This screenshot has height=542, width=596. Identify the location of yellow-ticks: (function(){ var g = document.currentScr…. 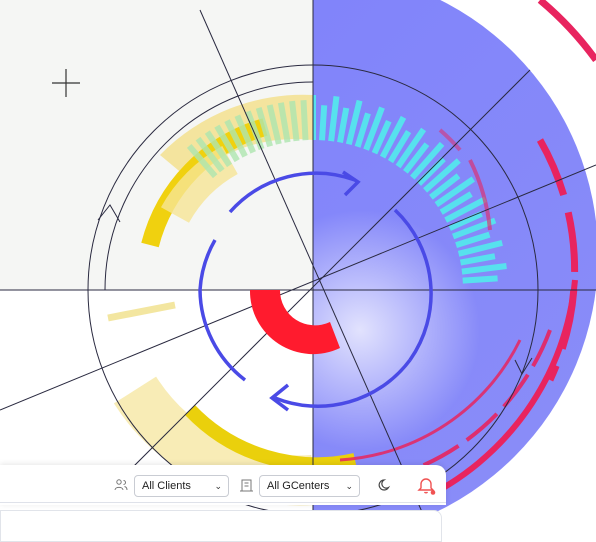
(247, 139).